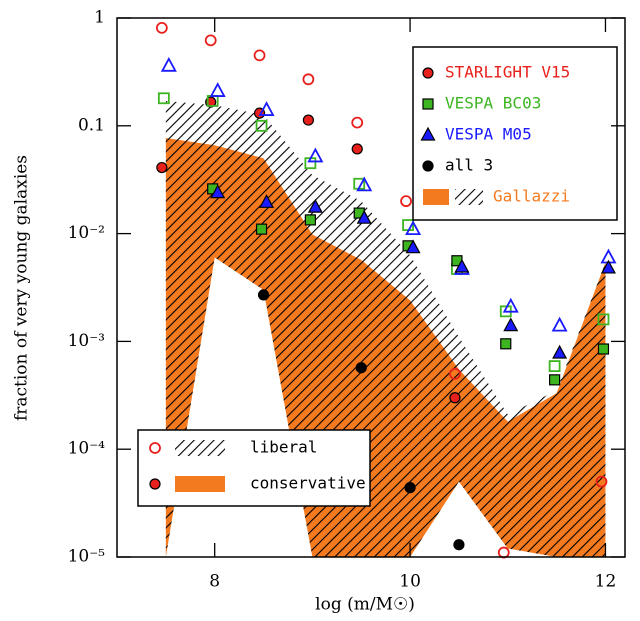  Describe the element at coordinates (91, 125) in the screenshot. I see `y-tick-label: 0.1` at that location.